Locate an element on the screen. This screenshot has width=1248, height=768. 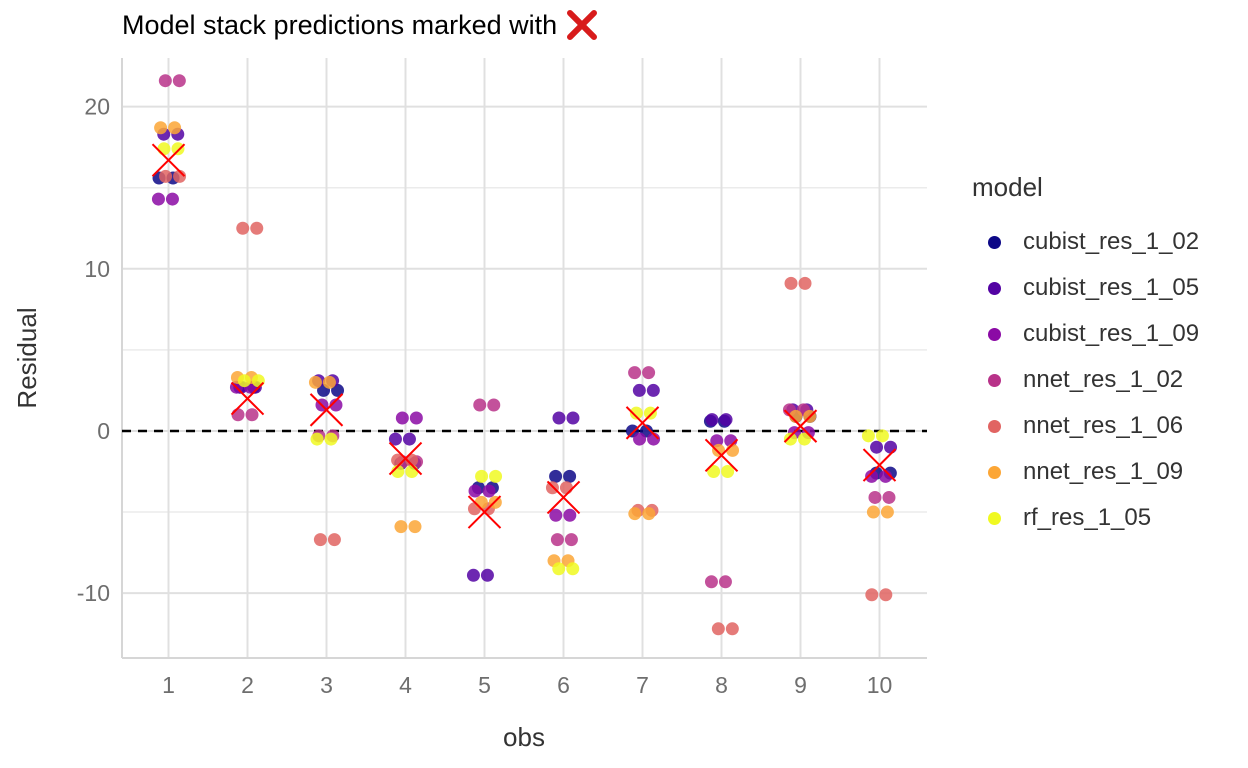
legend-label: rf_res_1_05 is located at coordinates (1087, 517).